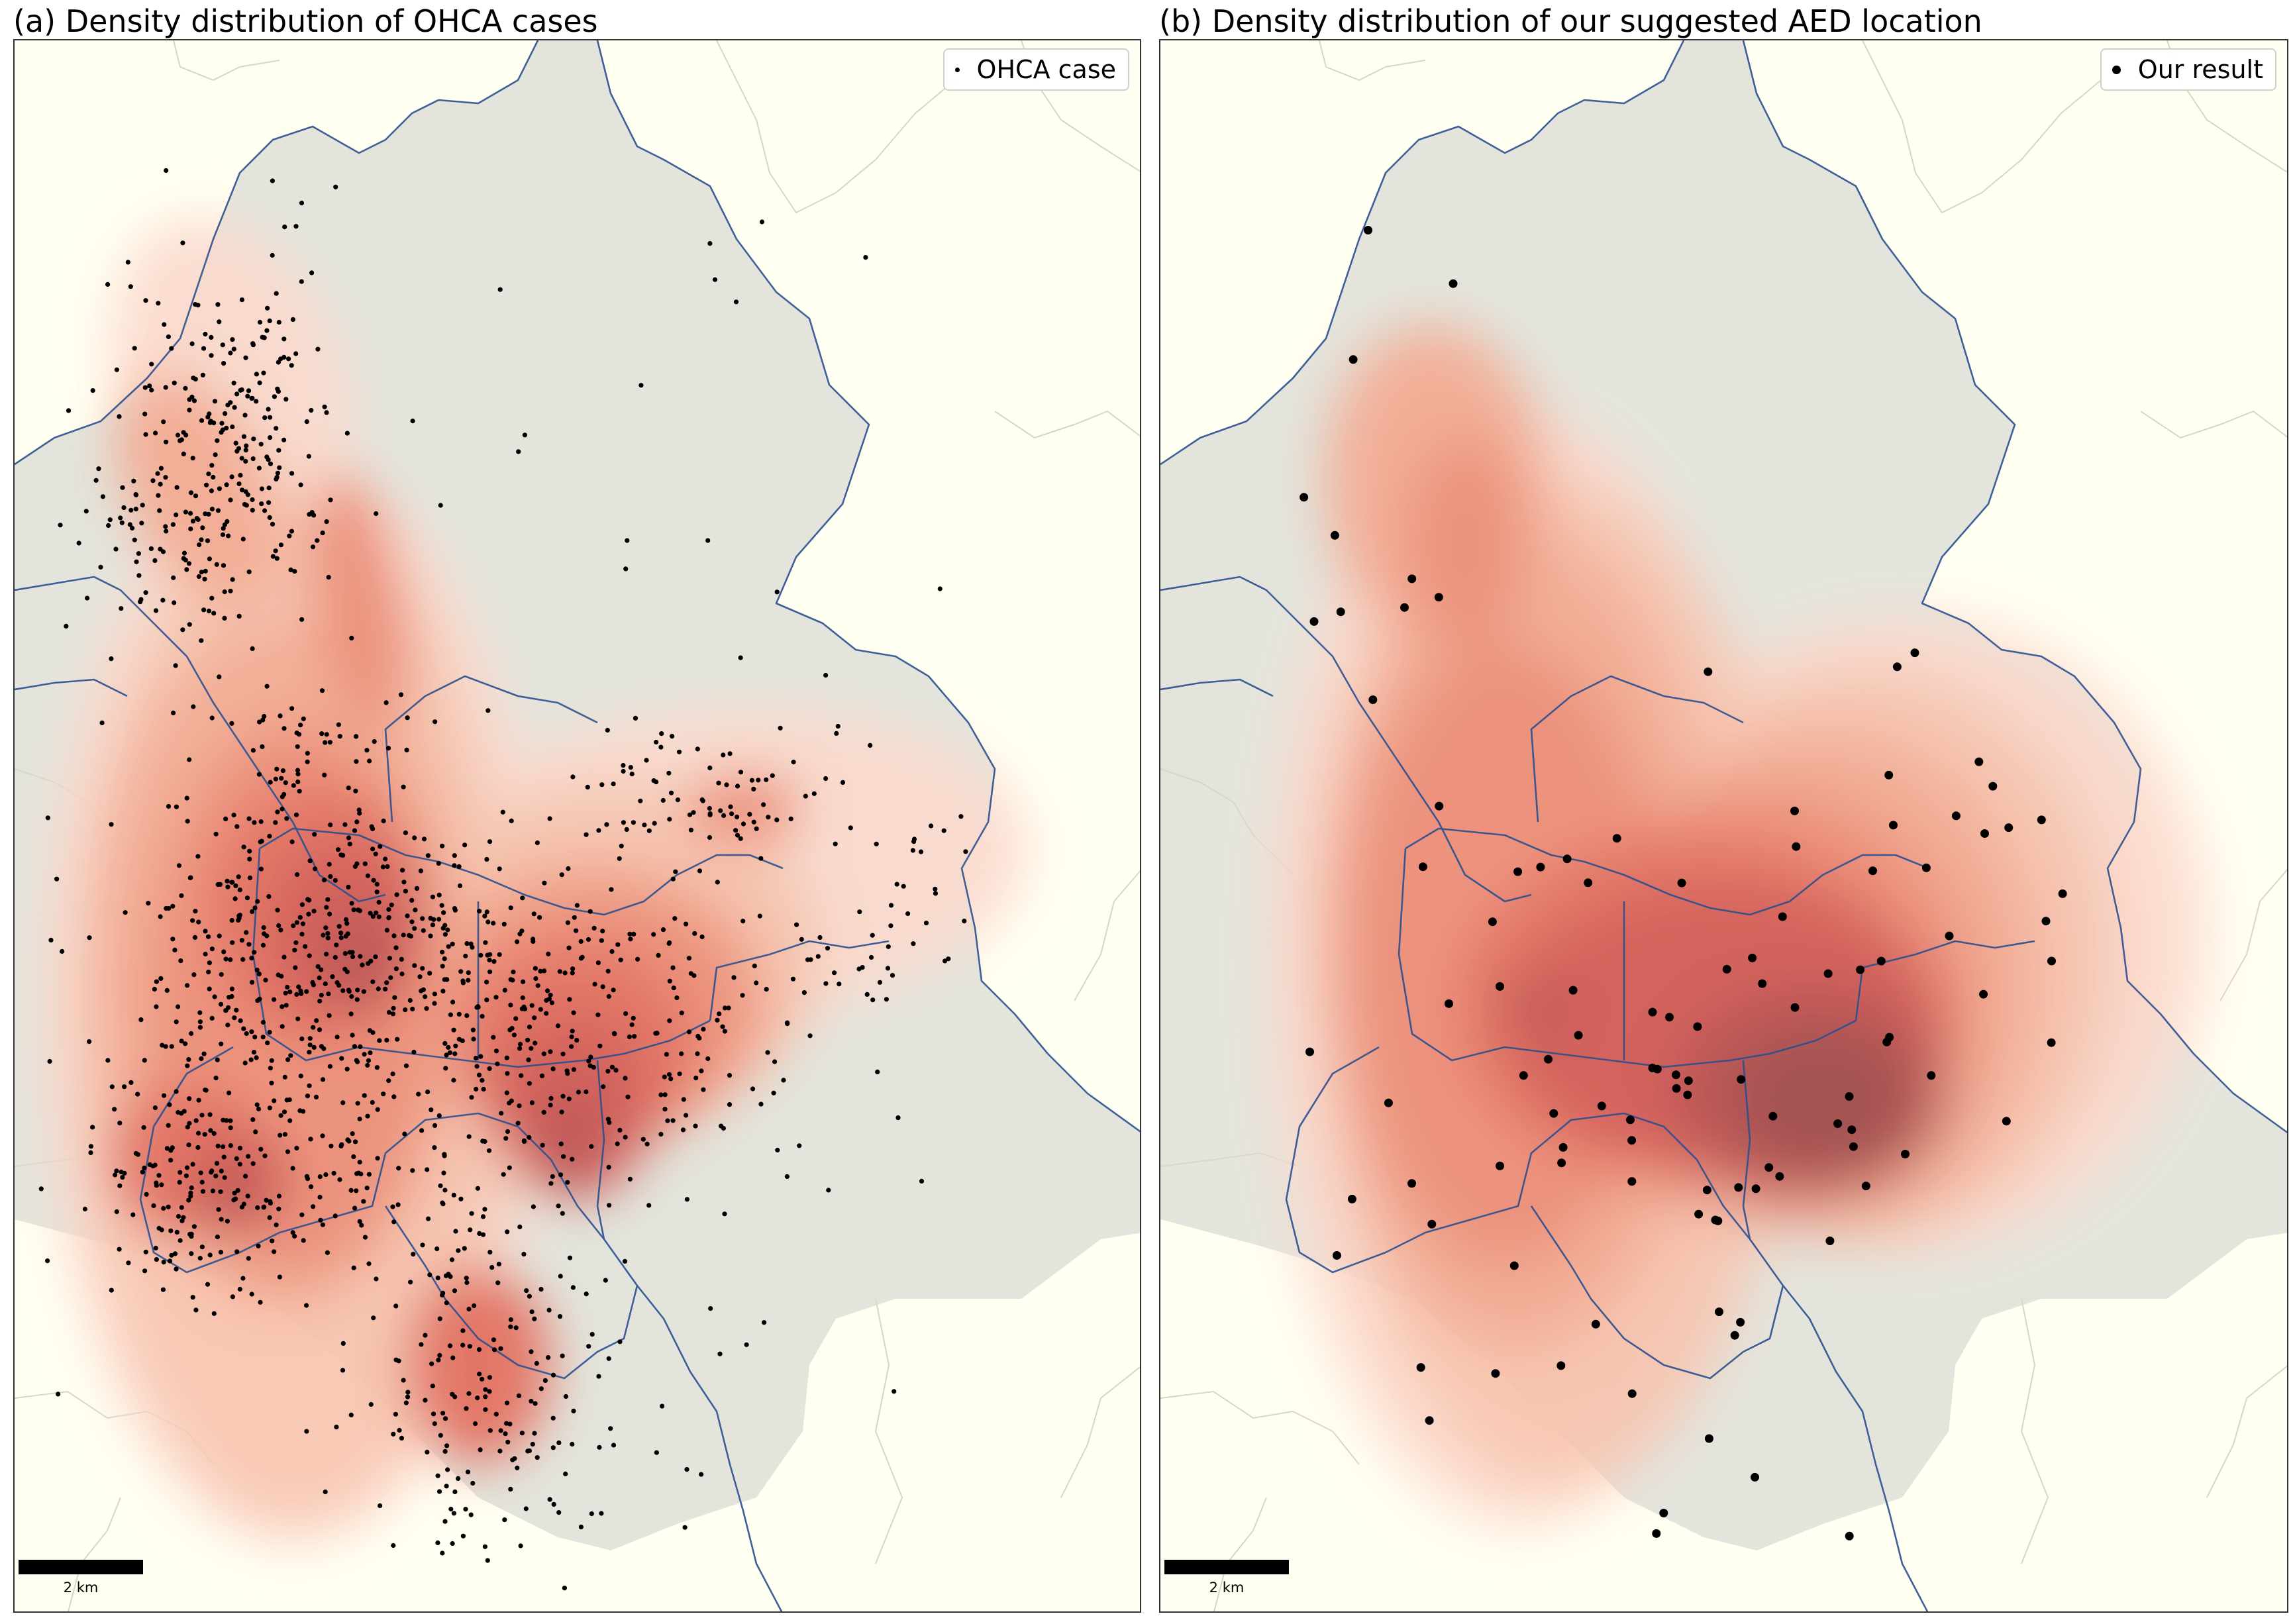 The height and width of the screenshot is (1624, 2295). Describe the element at coordinates (1637, 749) in the screenshot. I see `district-boundary` at that location.